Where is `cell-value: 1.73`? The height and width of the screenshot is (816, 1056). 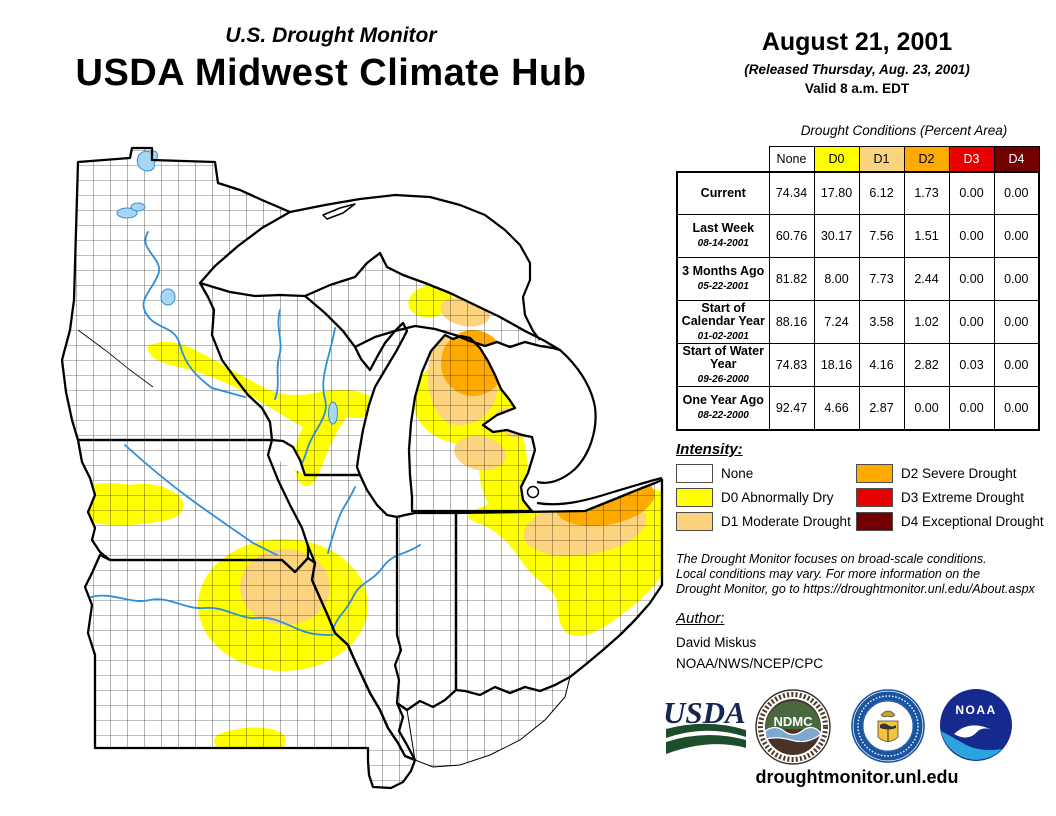 cell-value: 1.73 is located at coordinates (926, 193).